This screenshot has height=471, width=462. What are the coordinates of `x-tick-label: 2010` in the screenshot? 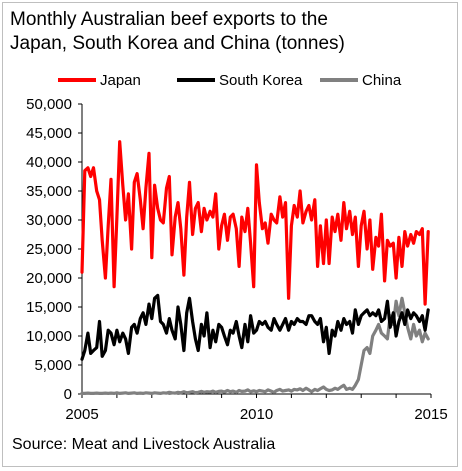 It's located at (256, 414).